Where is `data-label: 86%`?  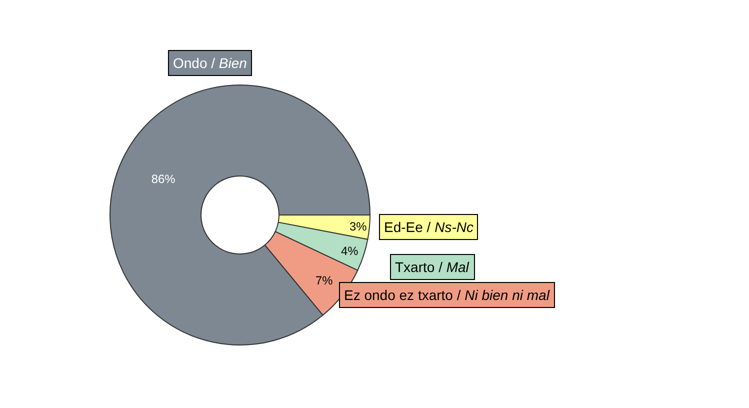
data-label: 86% is located at coordinates (163, 179).